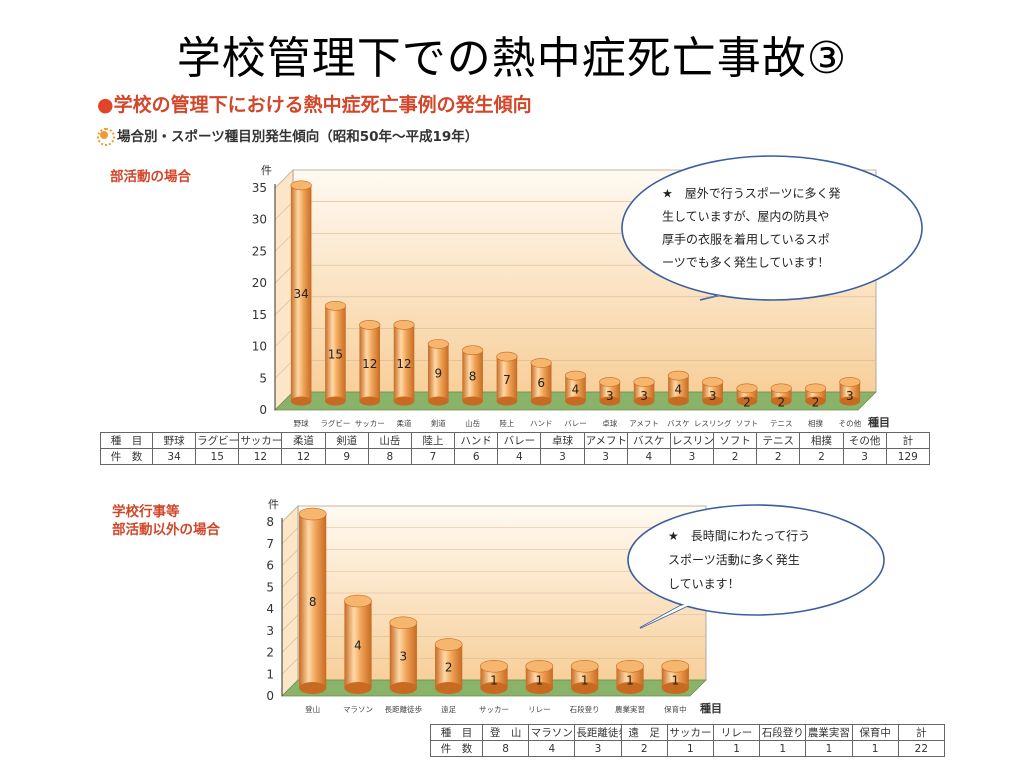 Image resolution: width=1024 pixels, height=768 pixels. I want to click on chart-side-wall, so click(290, 601).